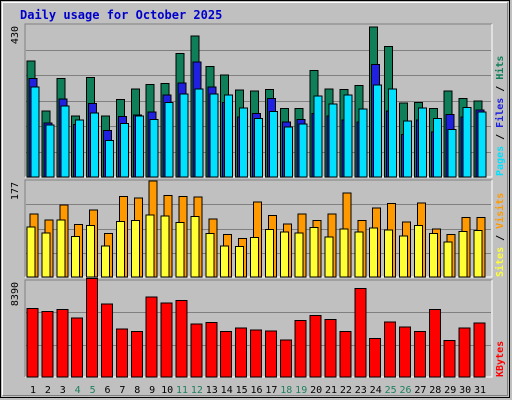 This screenshot has width=512, height=400. I want to click on legend-entry: Hits, so click(500, 68).